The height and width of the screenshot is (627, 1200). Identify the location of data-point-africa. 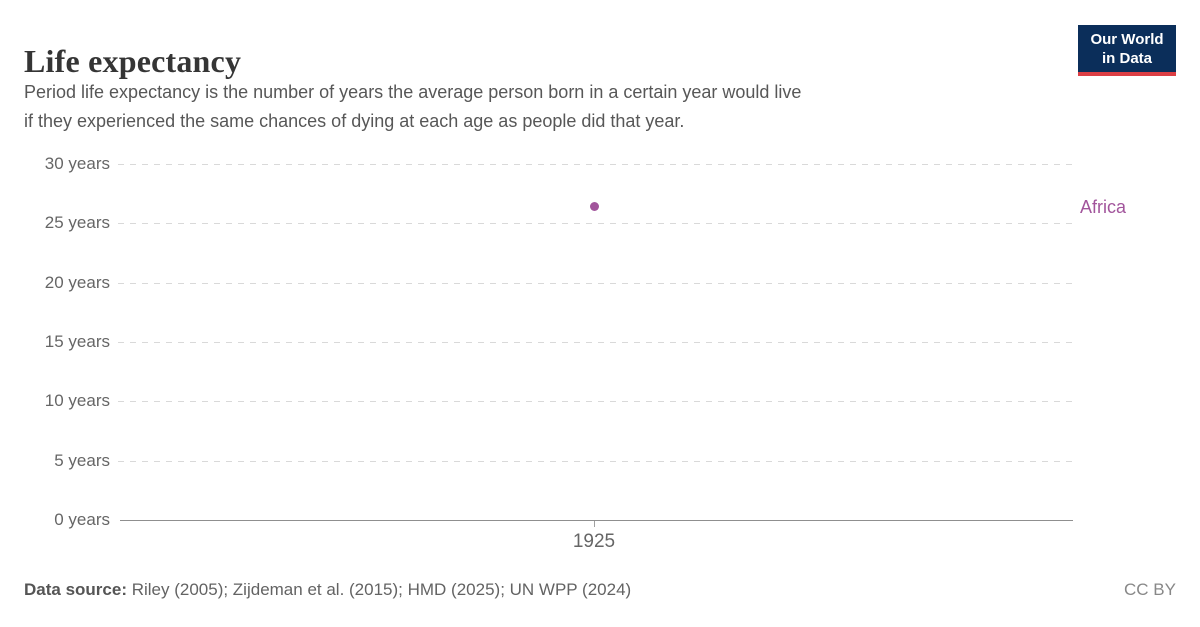
(594, 207).